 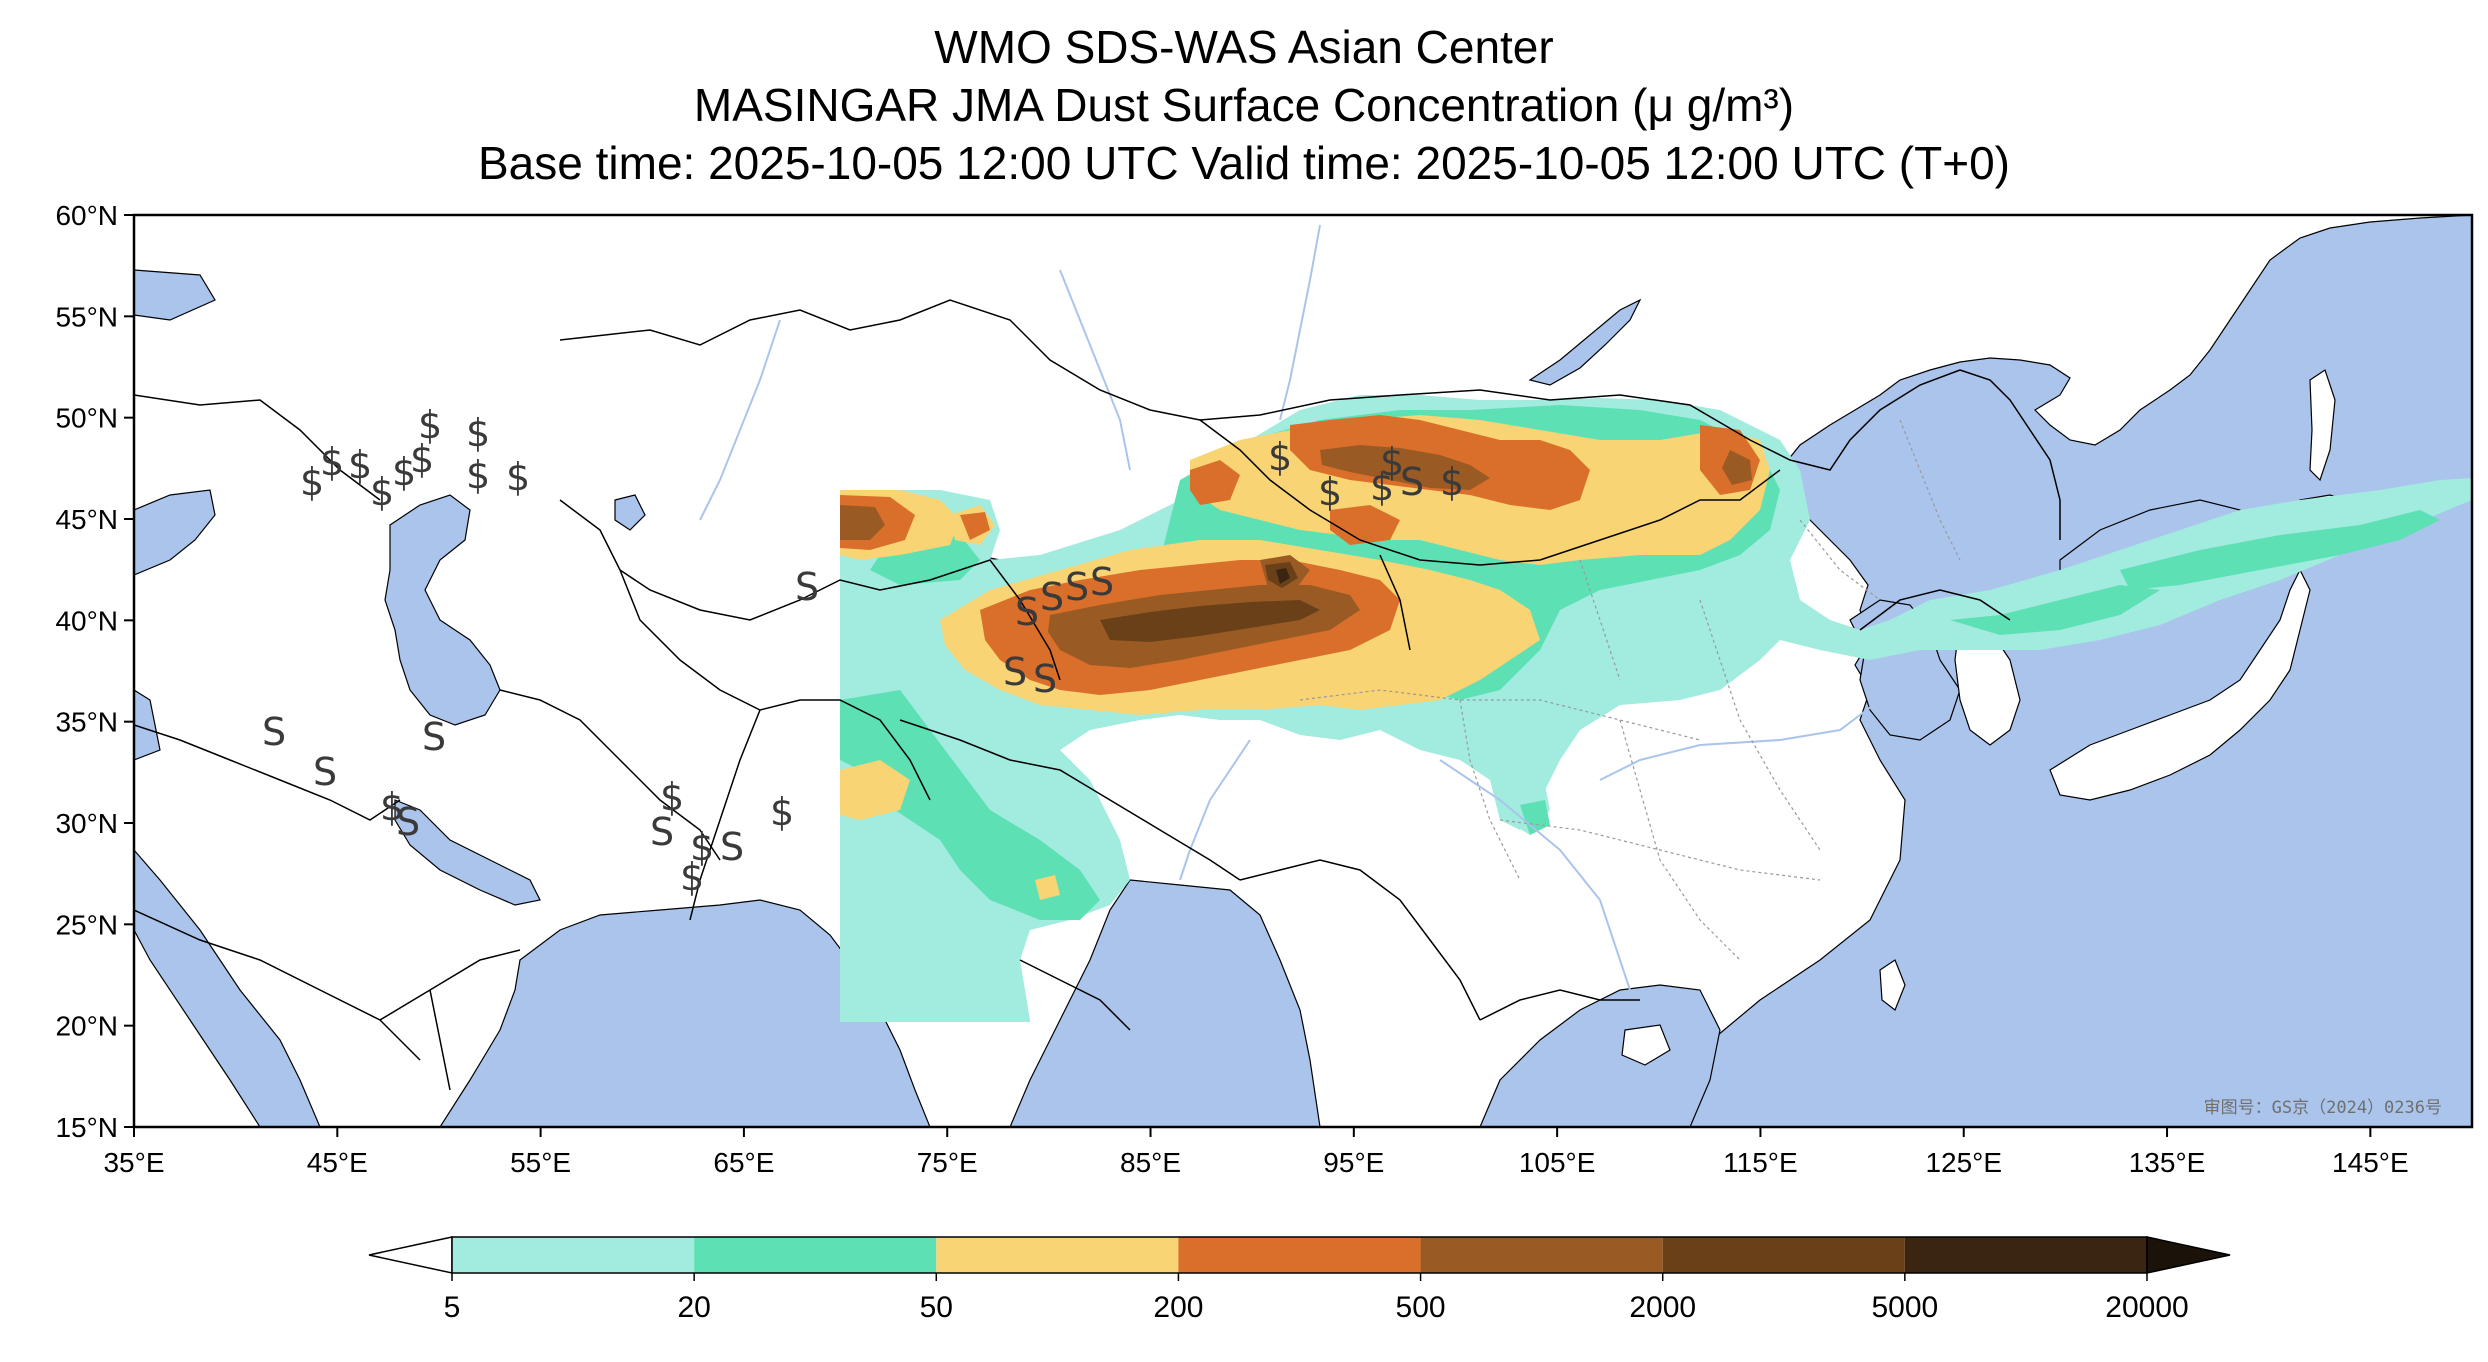 What do you see at coordinates (1892, 985) in the screenshot?
I see `taiwan-island` at bounding box center [1892, 985].